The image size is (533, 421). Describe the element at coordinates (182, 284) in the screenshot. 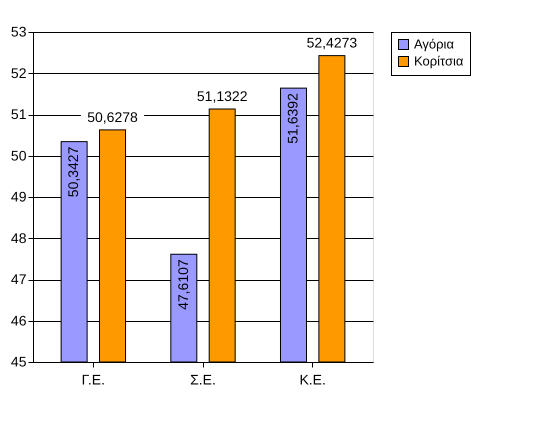

I see `data-label: 47,6107` at that location.